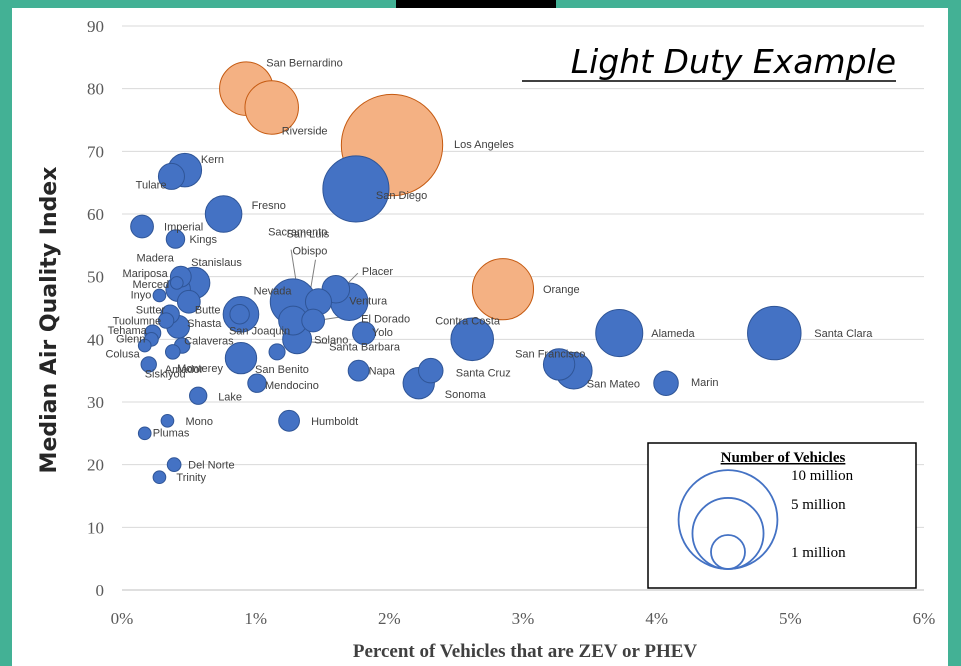 Image resolution: width=961 pixels, height=666 pixels. What do you see at coordinates (822, 476) in the screenshot?
I see `legend-label-10m: 10 million` at bounding box center [822, 476].